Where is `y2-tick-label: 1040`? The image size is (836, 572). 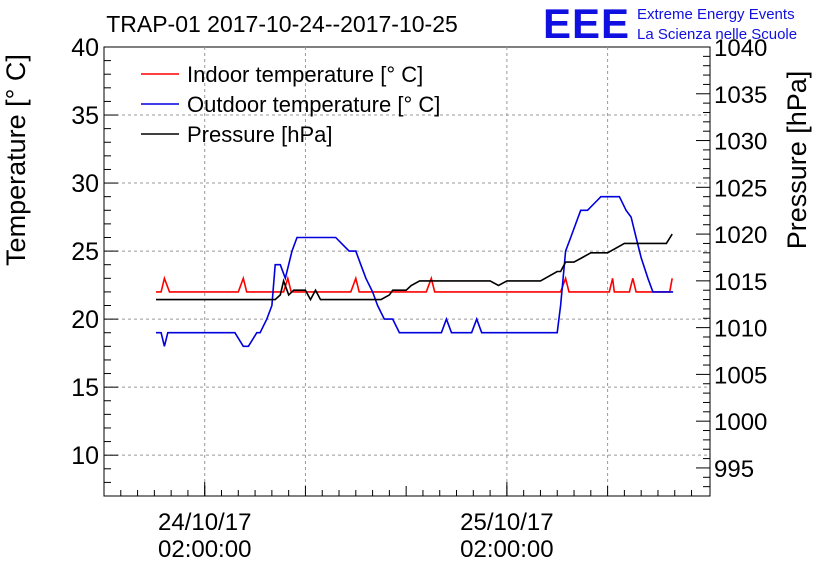
y2-tick-label: 1040 is located at coordinates (740, 48).